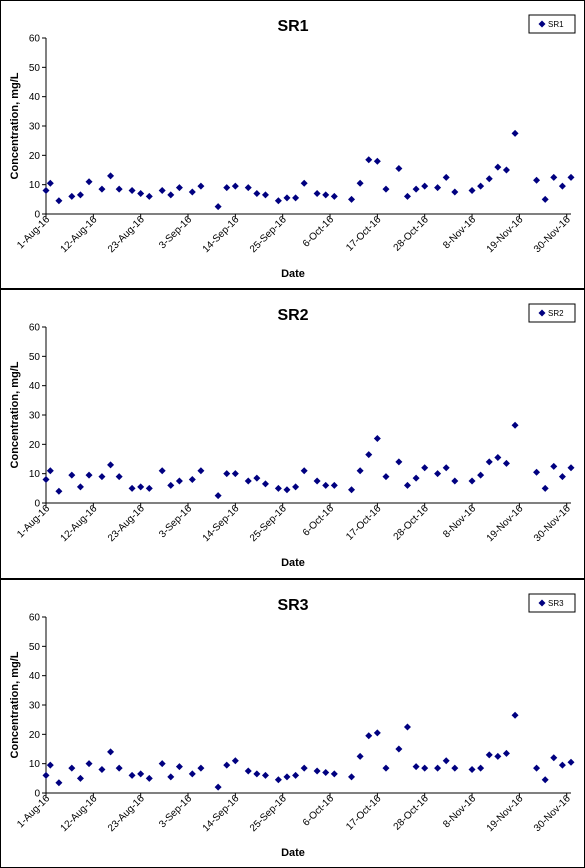 The height and width of the screenshot is (868, 585). What do you see at coordinates (35, 328) in the screenshot?
I see `y-tick-label: 60` at bounding box center [35, 328].